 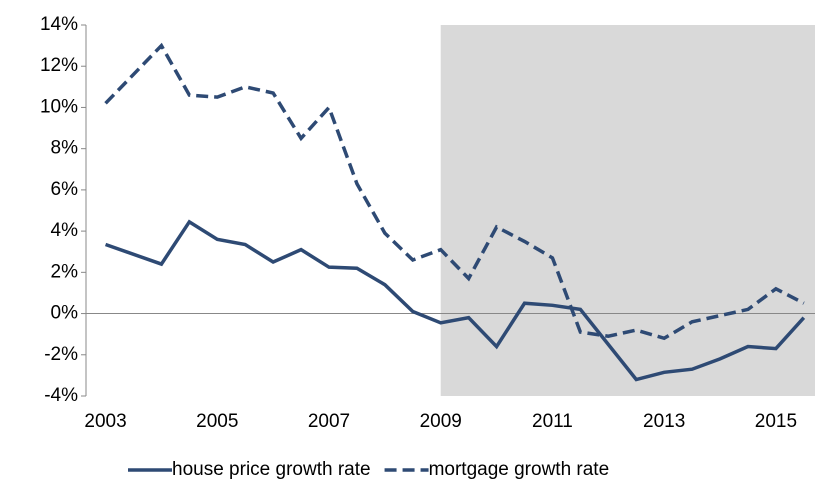 What do you see at coordinates (664, 421) in the screenshot?
I see `x-tick-label: 2013` at bounding box center [664, 421].